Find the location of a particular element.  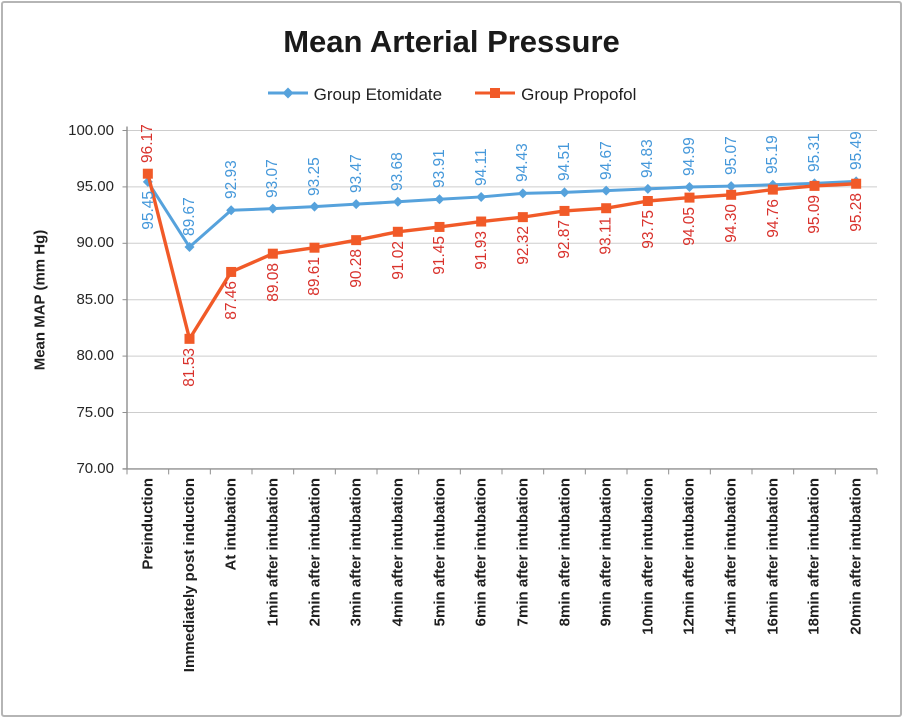

data-label-propofol: 91.02 is located at coordinates (398, 260).